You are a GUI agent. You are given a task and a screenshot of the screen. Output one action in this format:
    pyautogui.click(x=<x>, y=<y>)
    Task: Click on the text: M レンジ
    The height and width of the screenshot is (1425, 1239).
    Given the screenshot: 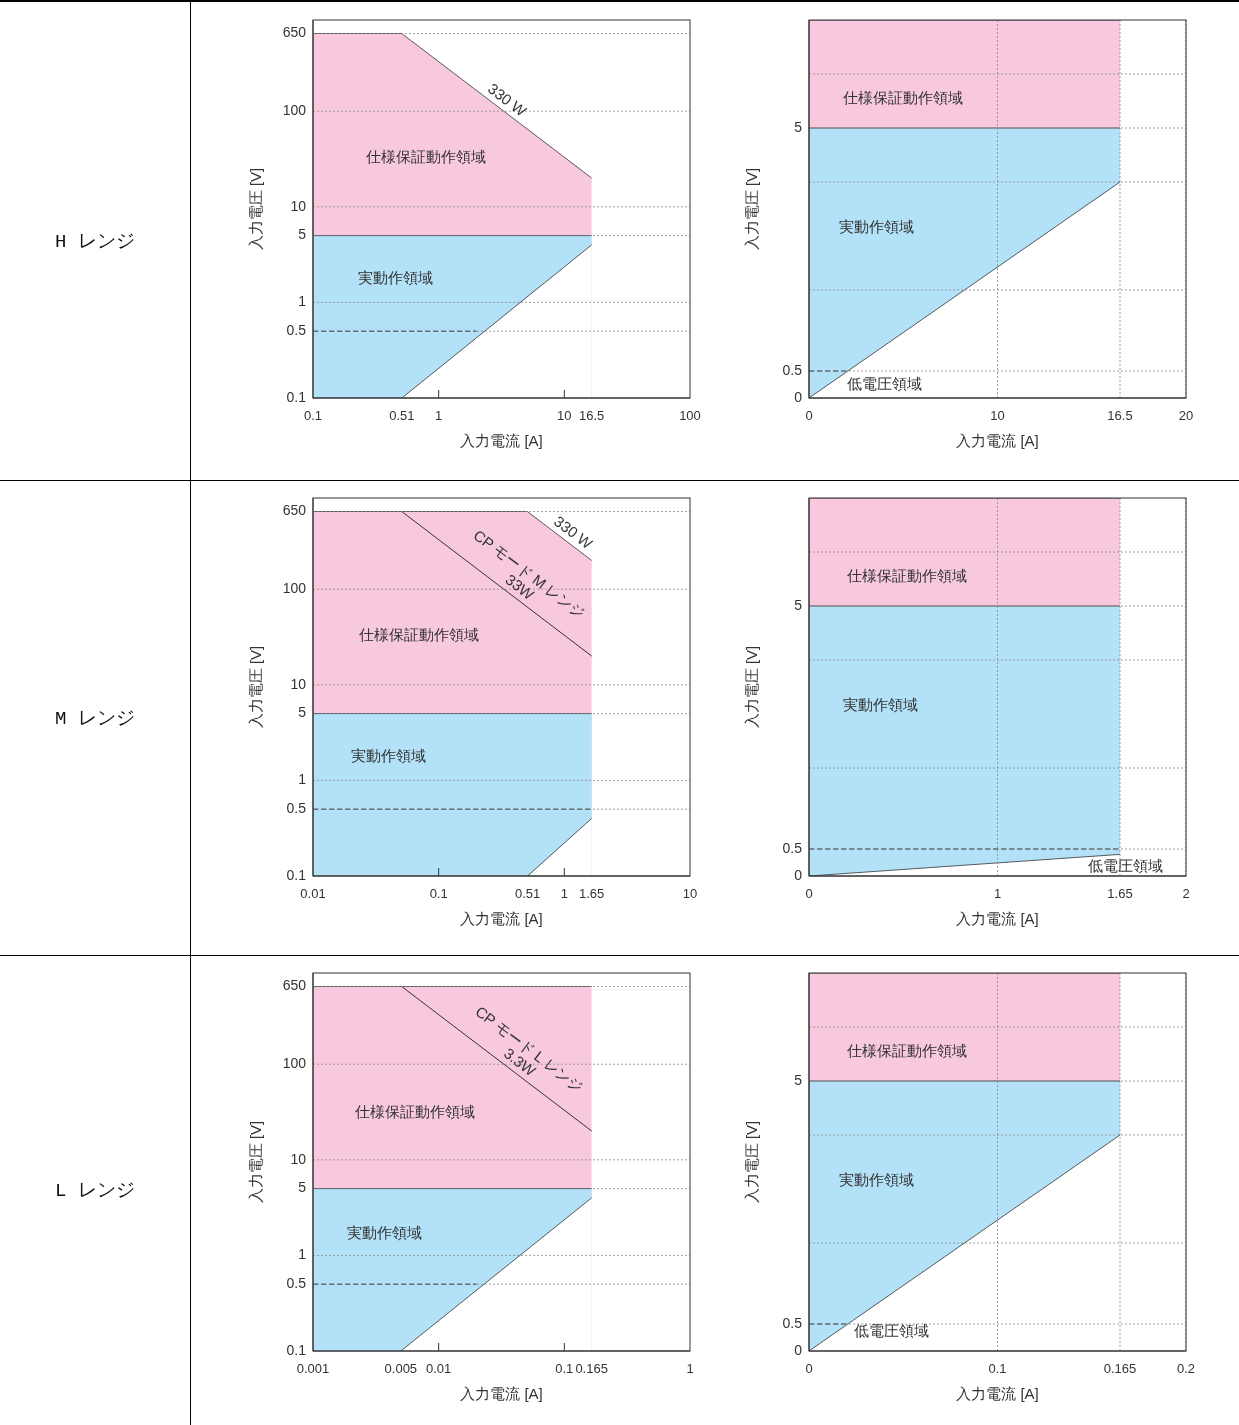 What is the action you would take?
    pyautogui.click(x=95, y=719)
    